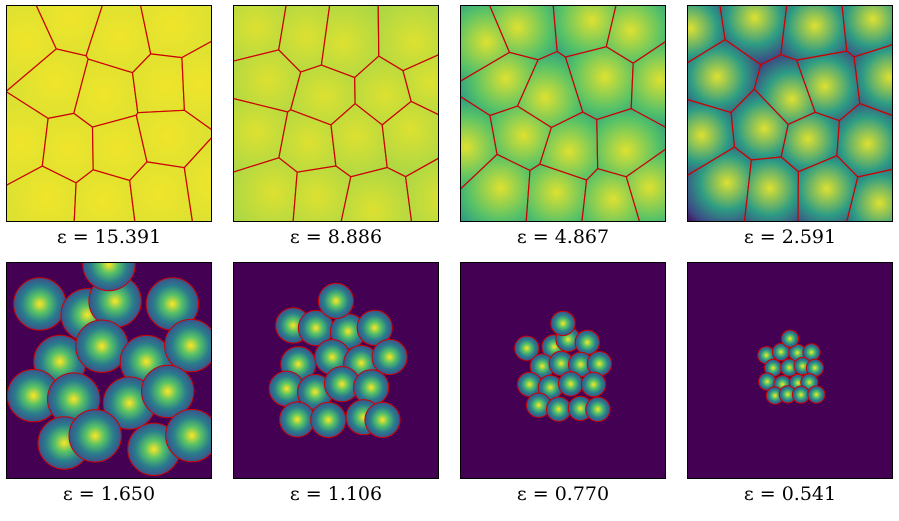 The height and width of the screenshot is (521, 899). Describe the element at coordinates (109, 237) in the screenshot. I see `epsilon-caption: ε = 15.391` at that location.